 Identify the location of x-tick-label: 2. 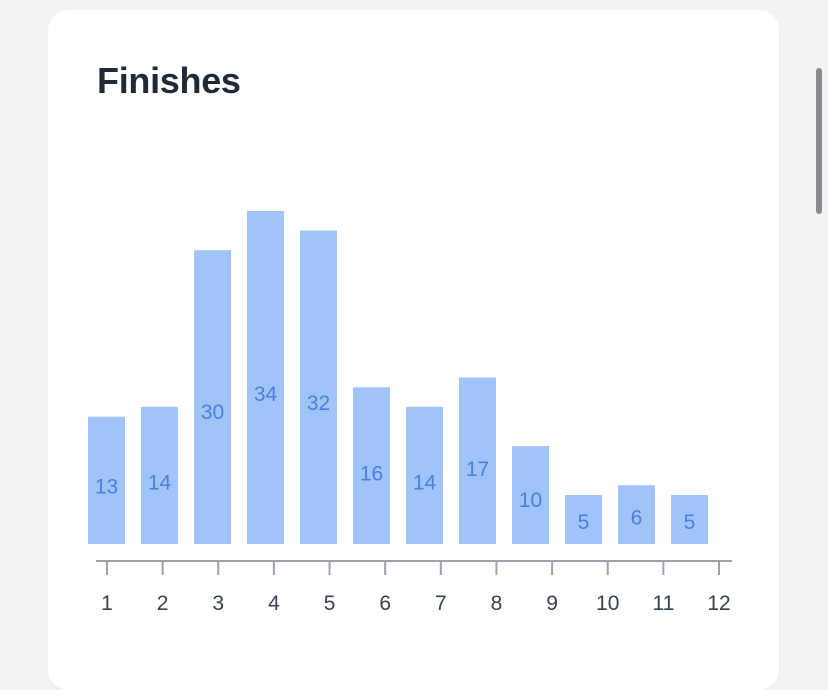
(163, 603).